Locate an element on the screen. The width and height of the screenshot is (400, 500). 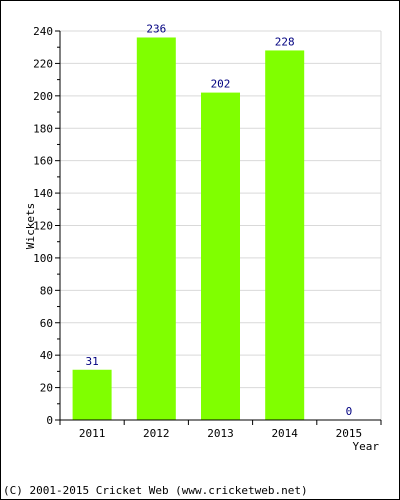
y-tick-label: 120 is located at coordinates (43, 226).